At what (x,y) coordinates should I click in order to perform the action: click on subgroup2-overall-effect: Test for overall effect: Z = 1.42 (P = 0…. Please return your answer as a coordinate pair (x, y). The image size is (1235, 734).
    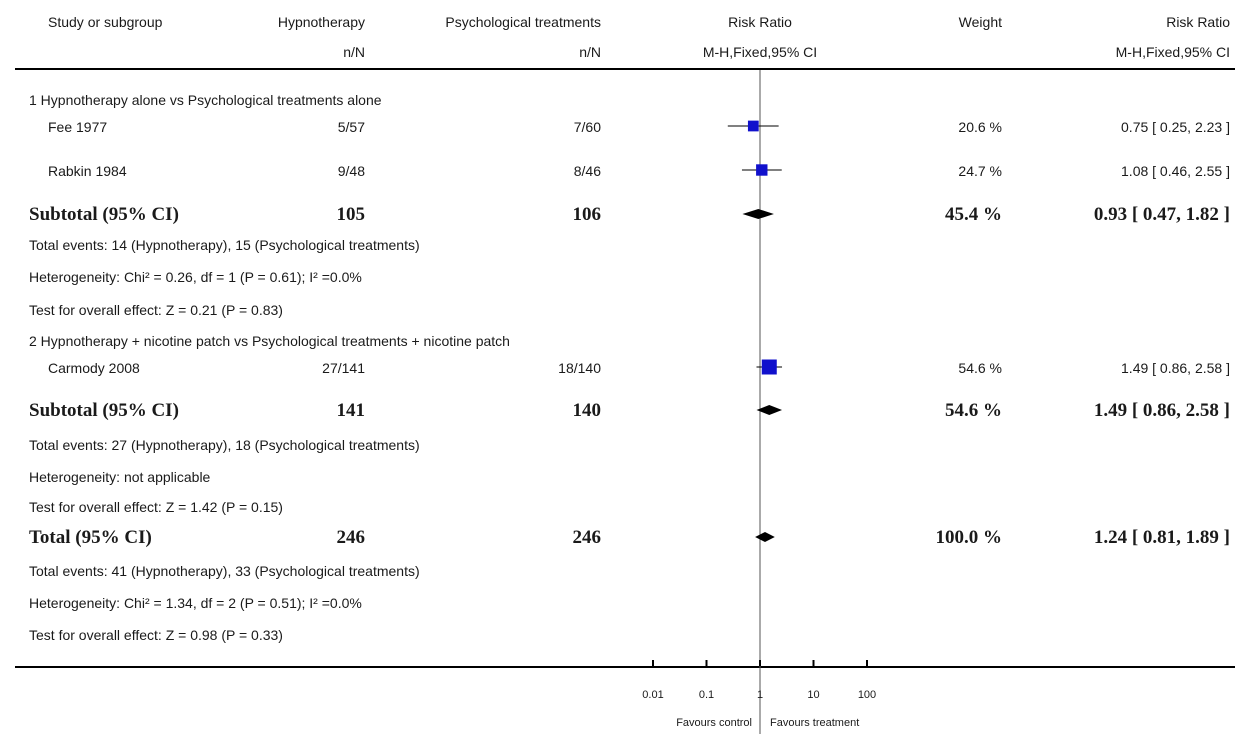
    Looking at the image, I should click on (156, 507).